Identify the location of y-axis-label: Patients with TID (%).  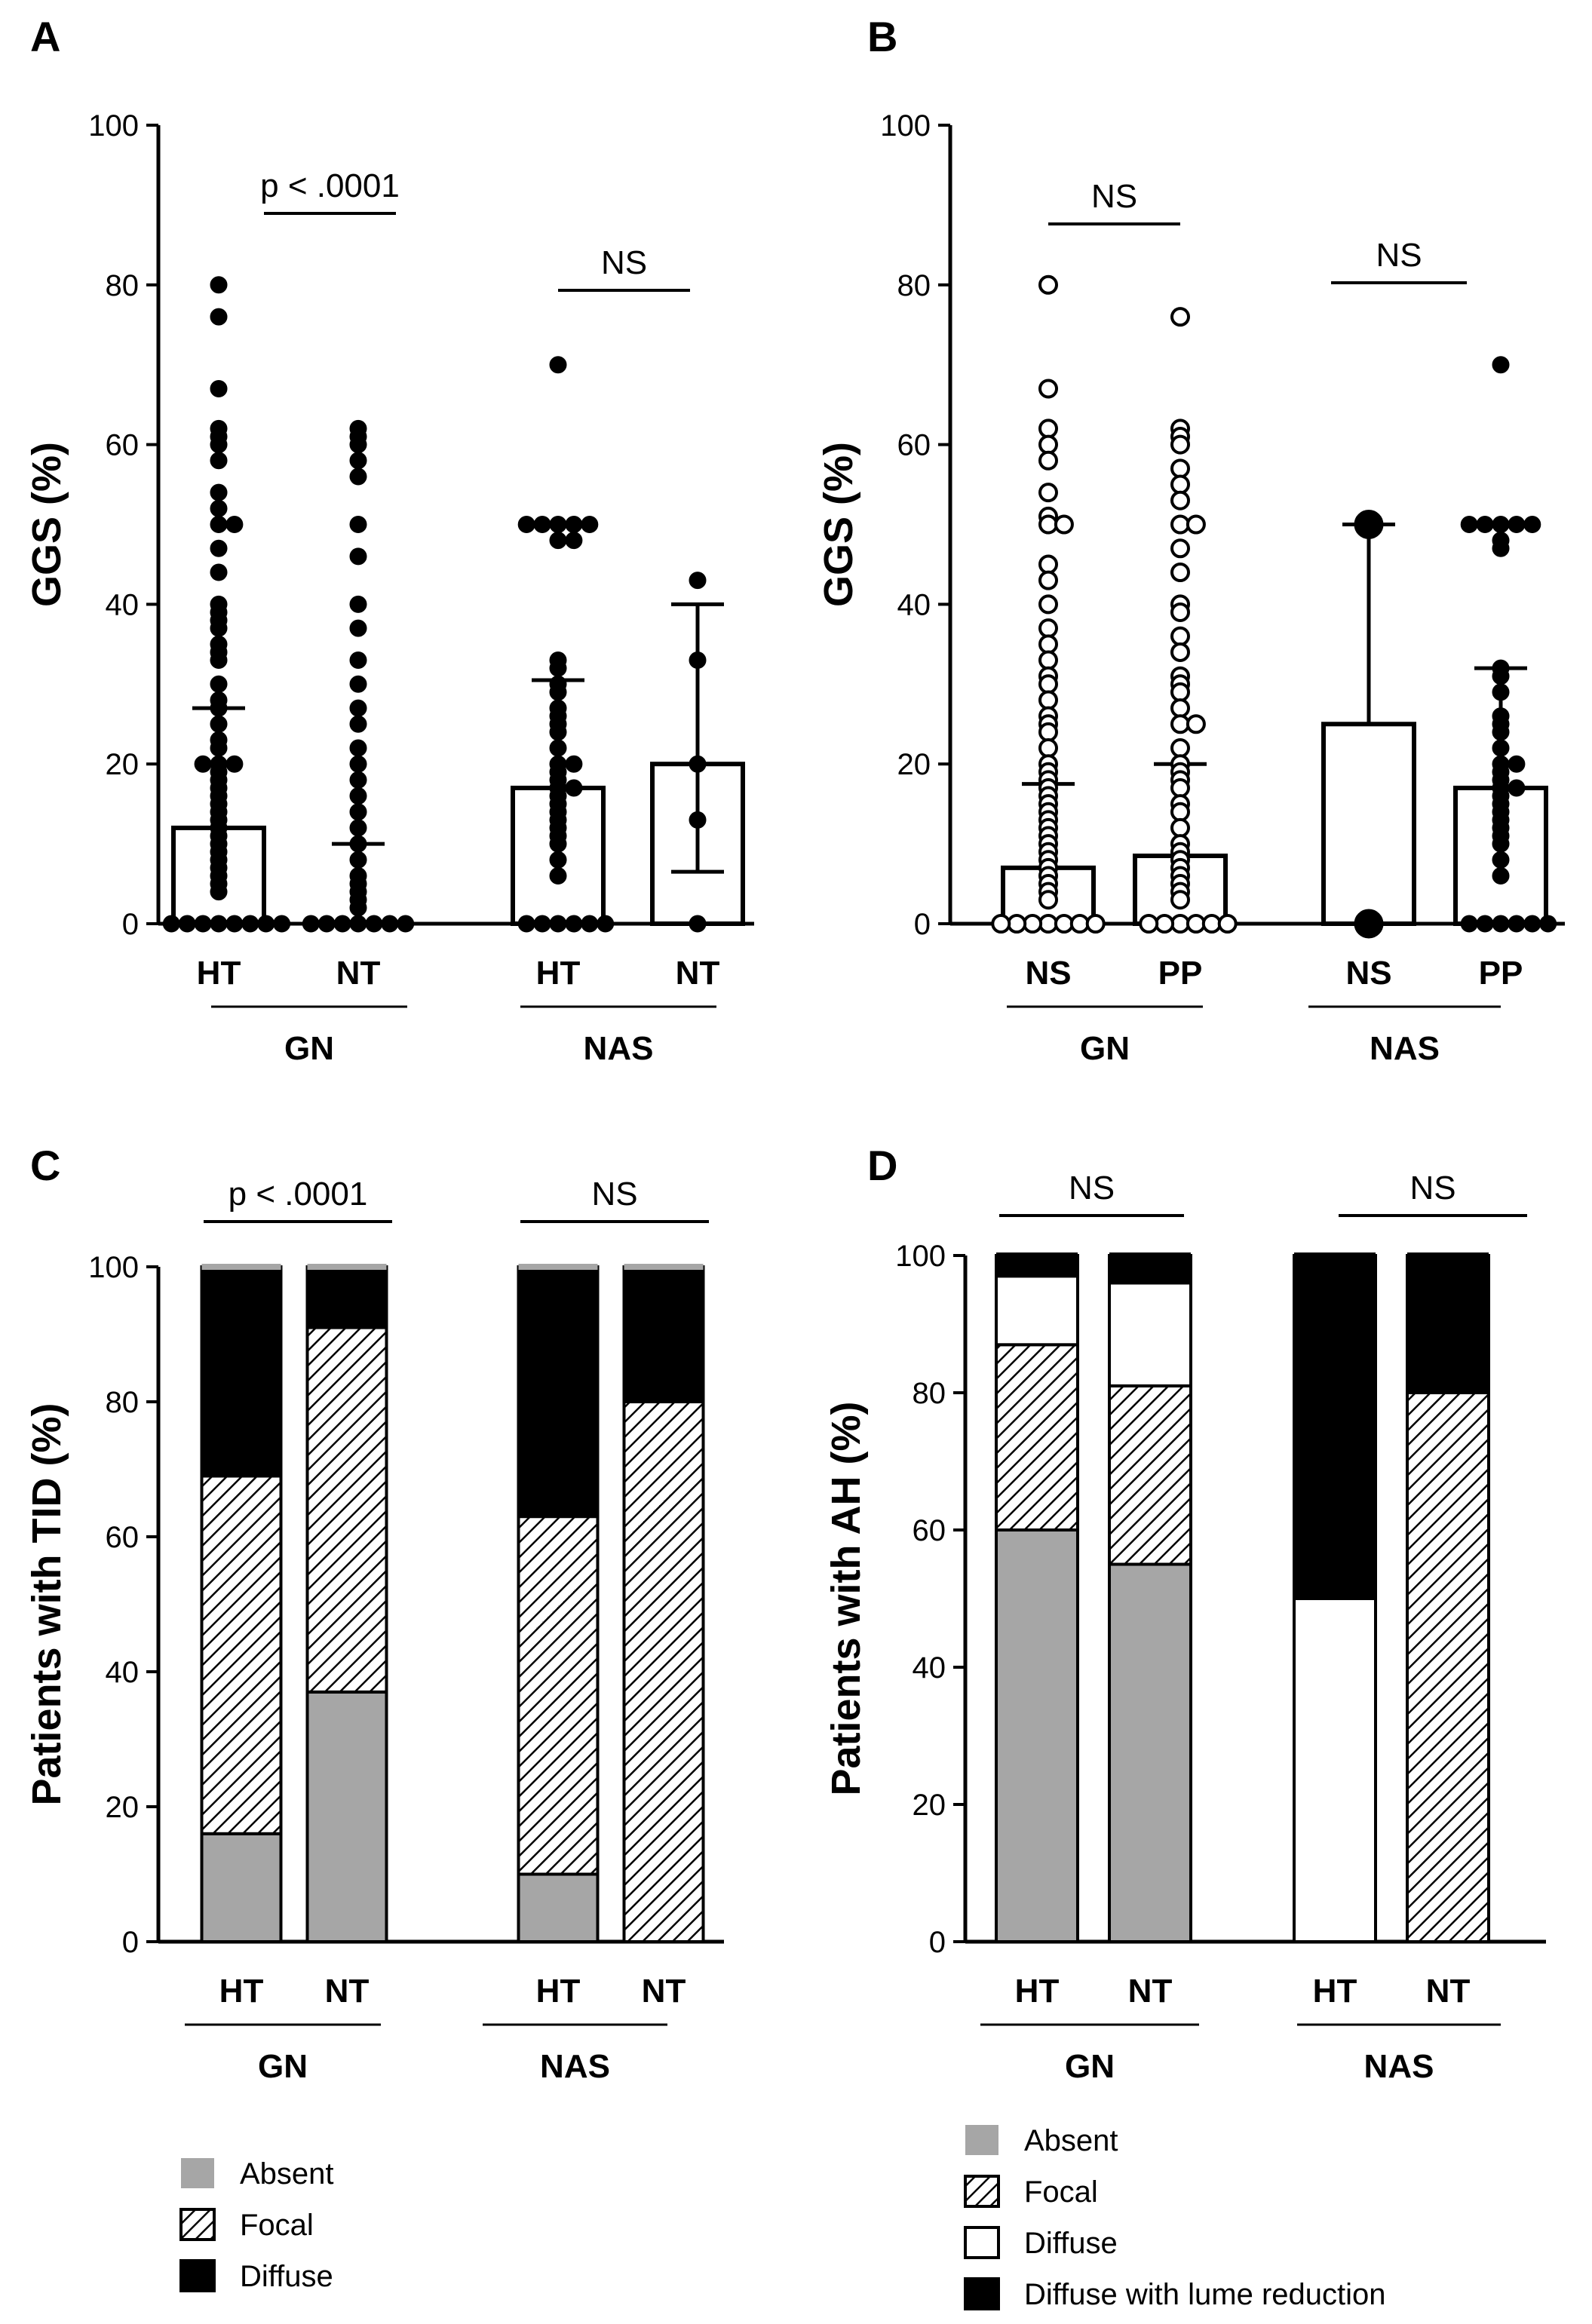
(46, 1604).